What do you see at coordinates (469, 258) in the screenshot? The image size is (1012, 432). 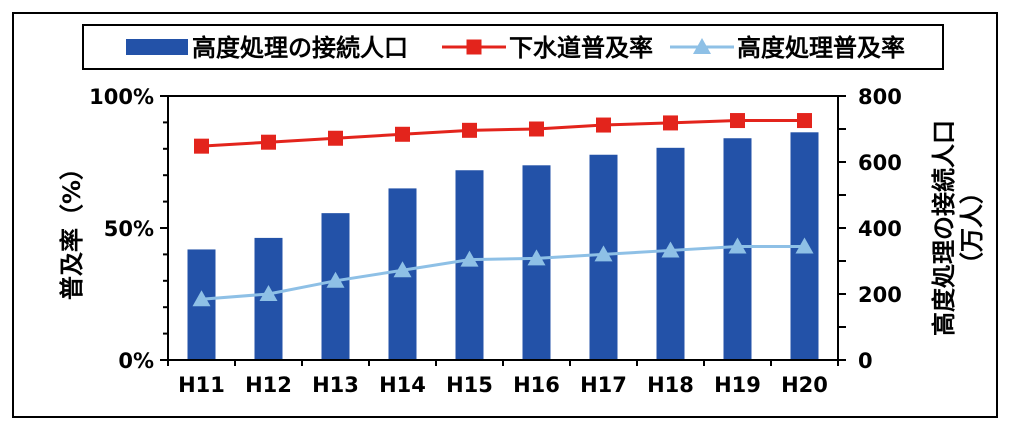 I see `point-advanced-rate-H15` at bounding box center [469, 258].